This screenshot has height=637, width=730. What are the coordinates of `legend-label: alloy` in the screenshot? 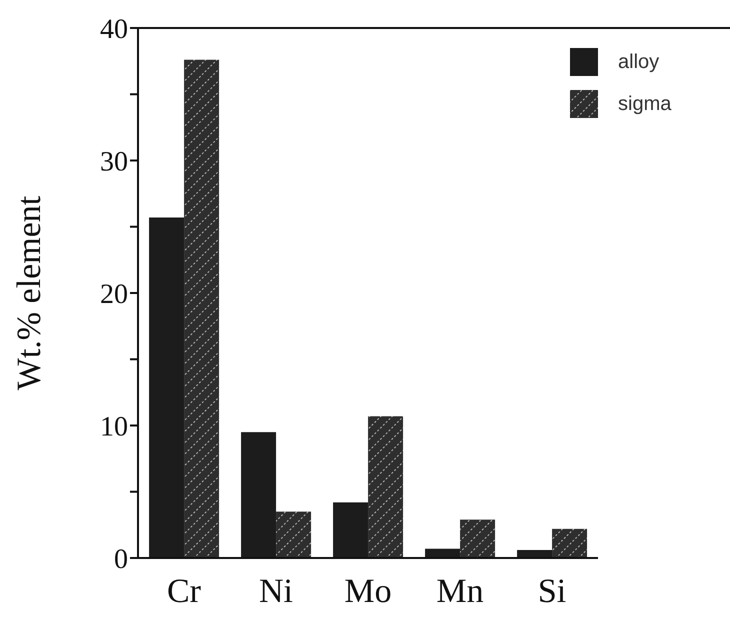 It's located at (639, 62).